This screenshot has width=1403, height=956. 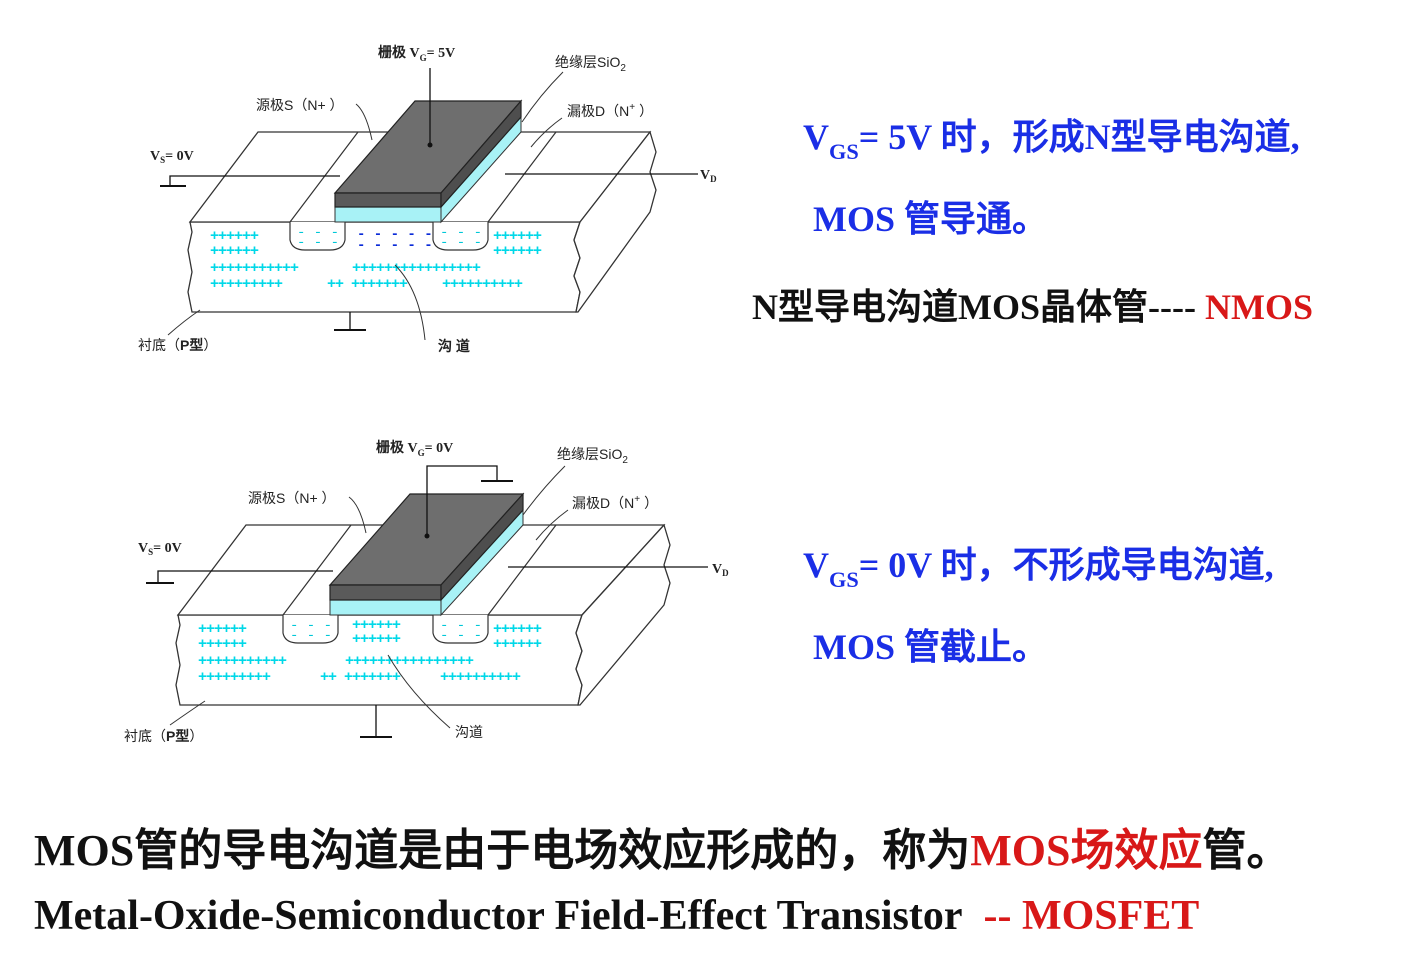 What do you see at coordinates (376, 639) in the screenshot?
I see `channel-holes-2: ++++++` at bounding box center [376, 639].